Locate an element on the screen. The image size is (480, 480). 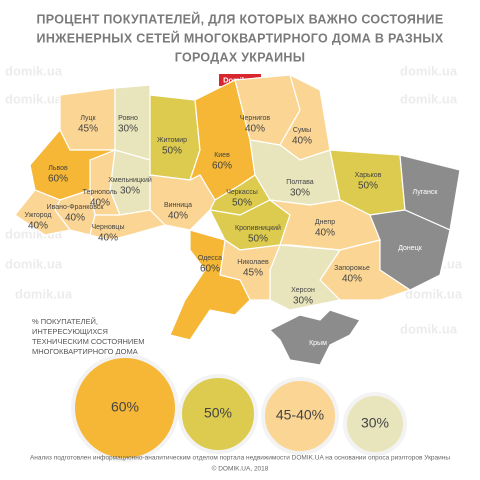
region-name: Днепр is located at coordinates (325, 222).